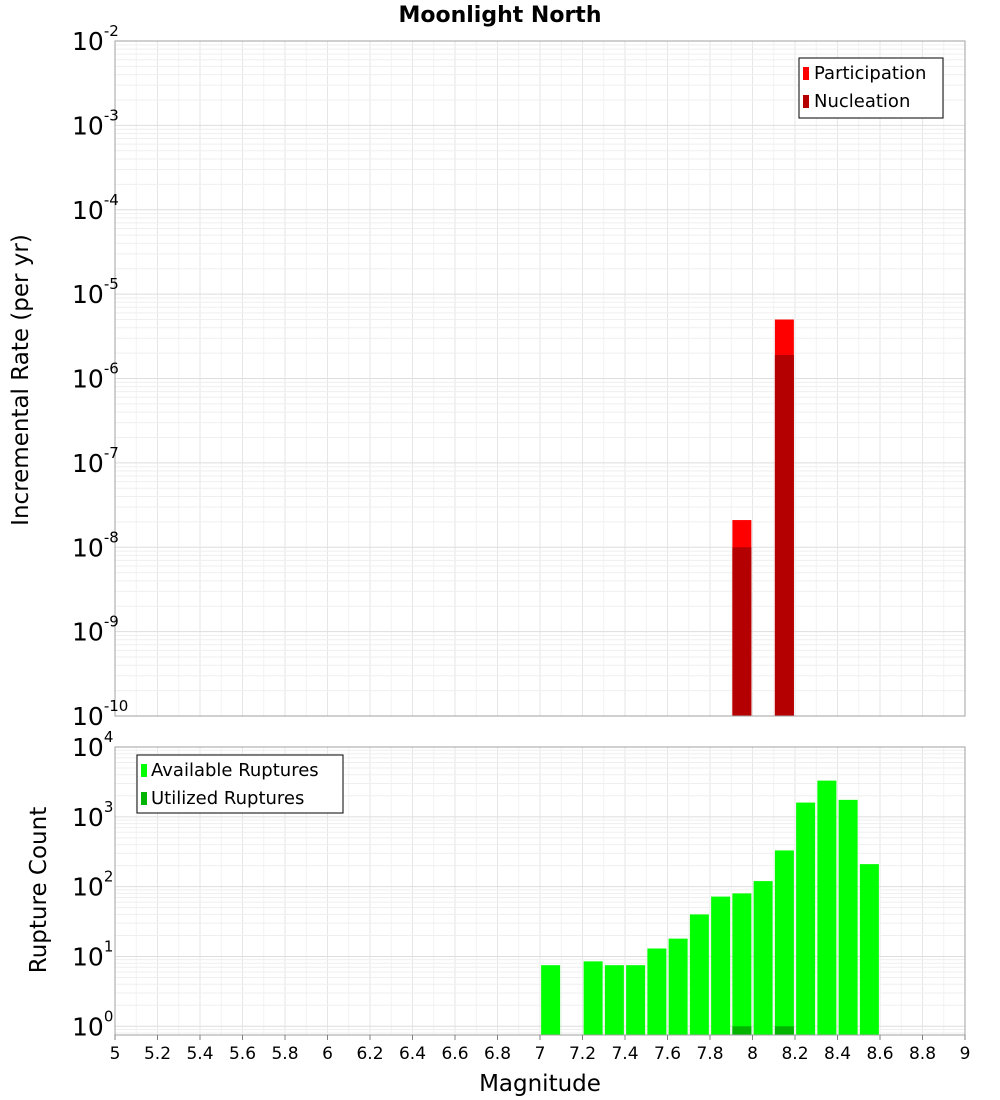 The height and width of the screenshot is (1100, 1000). Describe the element at coordinates (144, 770) in the screenshot. I see `legend-swatch-available-ruptures` at that location.